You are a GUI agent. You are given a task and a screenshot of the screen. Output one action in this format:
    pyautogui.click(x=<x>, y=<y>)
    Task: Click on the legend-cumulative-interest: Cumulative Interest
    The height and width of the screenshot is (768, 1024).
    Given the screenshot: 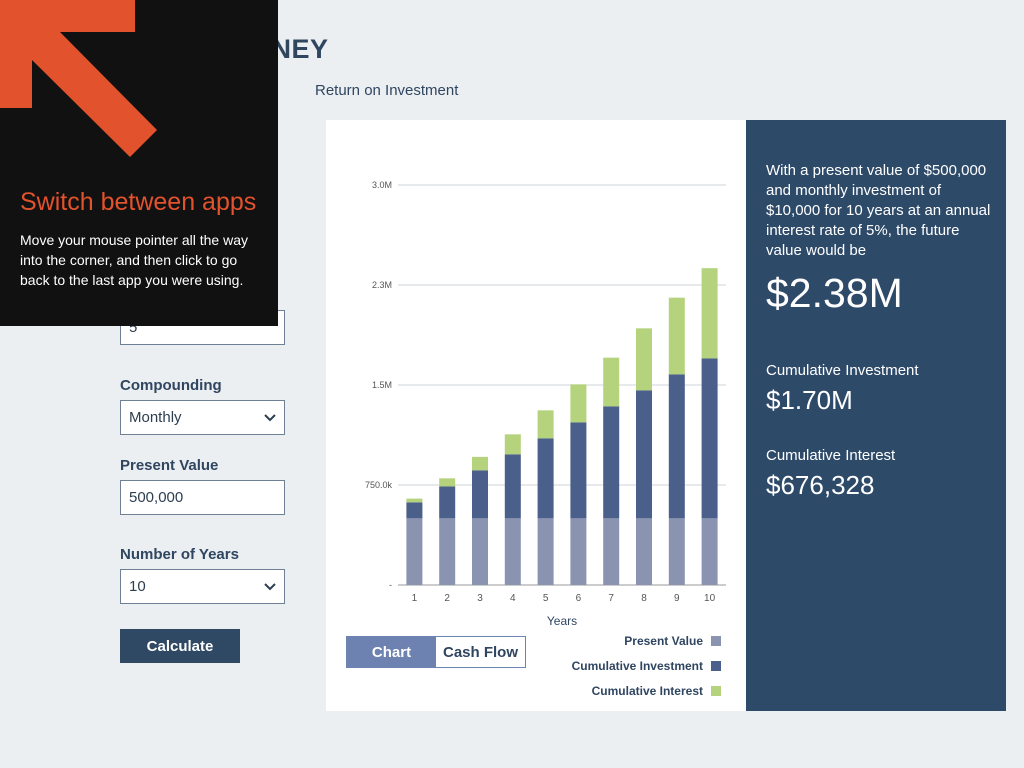 What is the action you would take?
    pyautogui.click(x=656, y=691)
    